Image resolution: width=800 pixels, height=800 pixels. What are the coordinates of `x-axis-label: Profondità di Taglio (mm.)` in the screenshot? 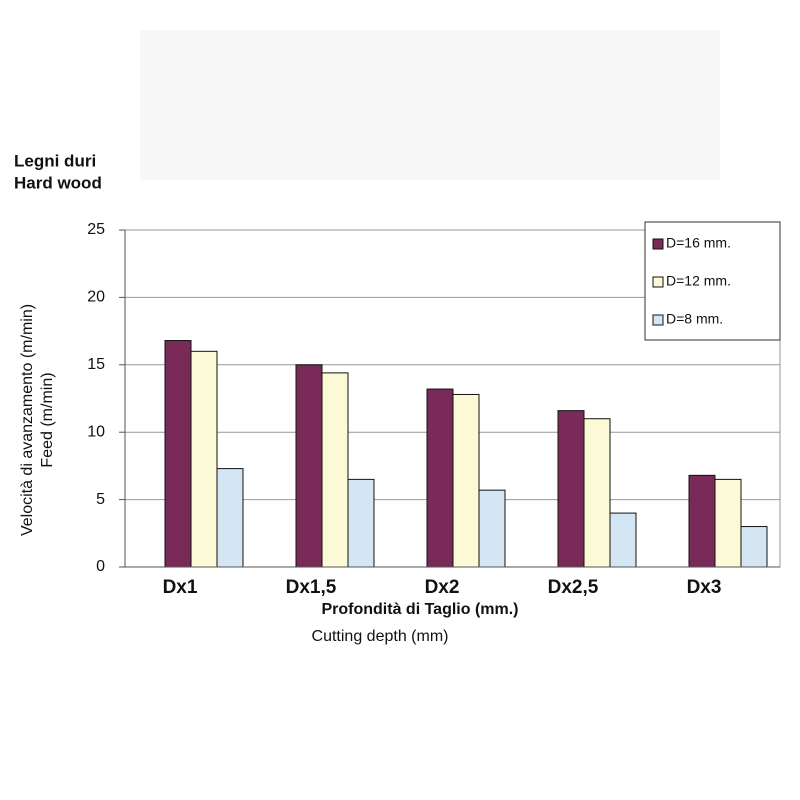 It's located at (419, 609).